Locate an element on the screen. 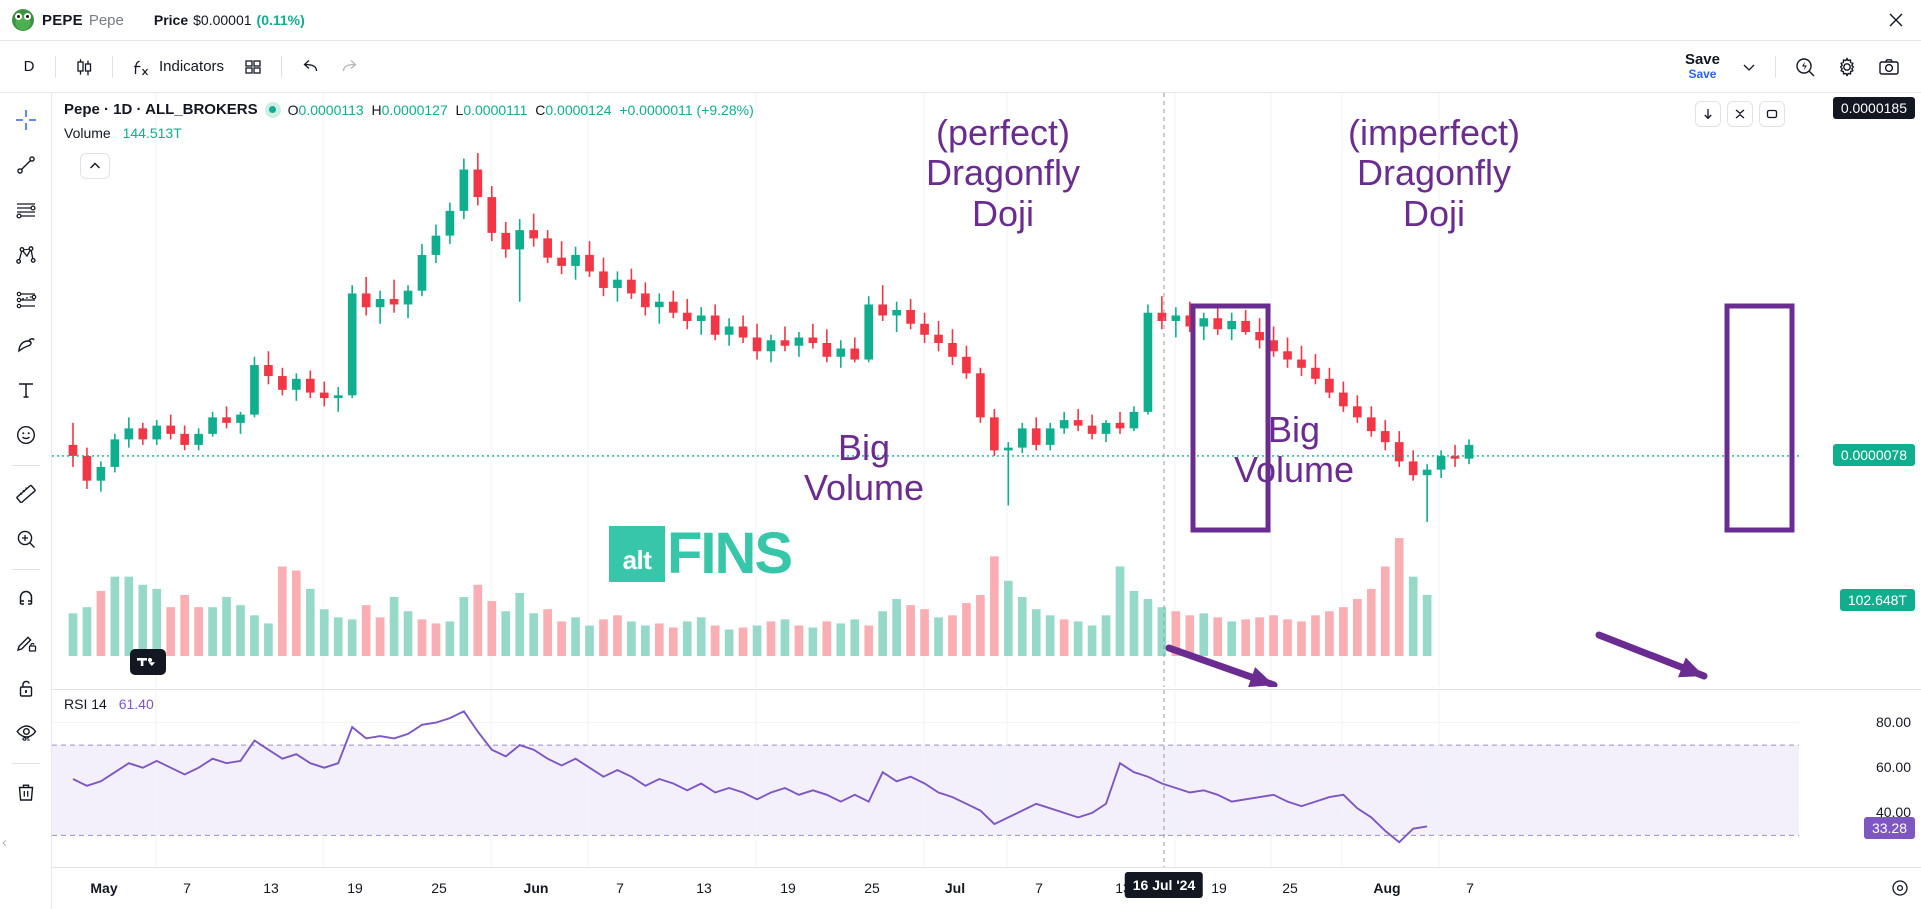 The width and height of the screenshot is (1921, 909). emoji-icon is located at coordinates (26, 435).